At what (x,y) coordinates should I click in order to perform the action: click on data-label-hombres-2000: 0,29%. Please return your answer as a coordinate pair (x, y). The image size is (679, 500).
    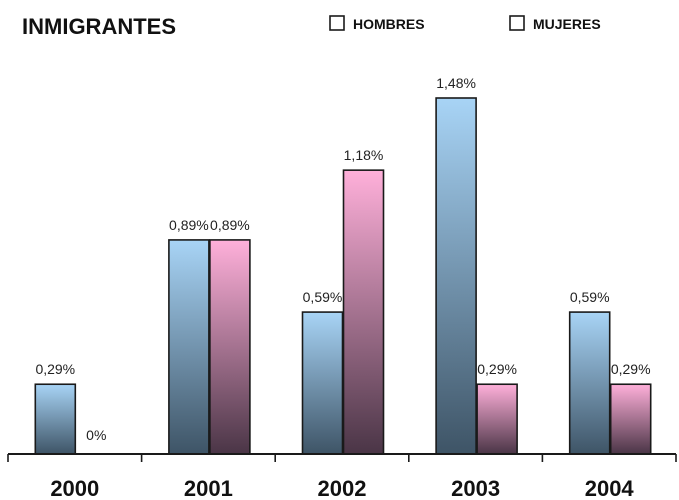
    Looking at the image, I should click on (55, 369).